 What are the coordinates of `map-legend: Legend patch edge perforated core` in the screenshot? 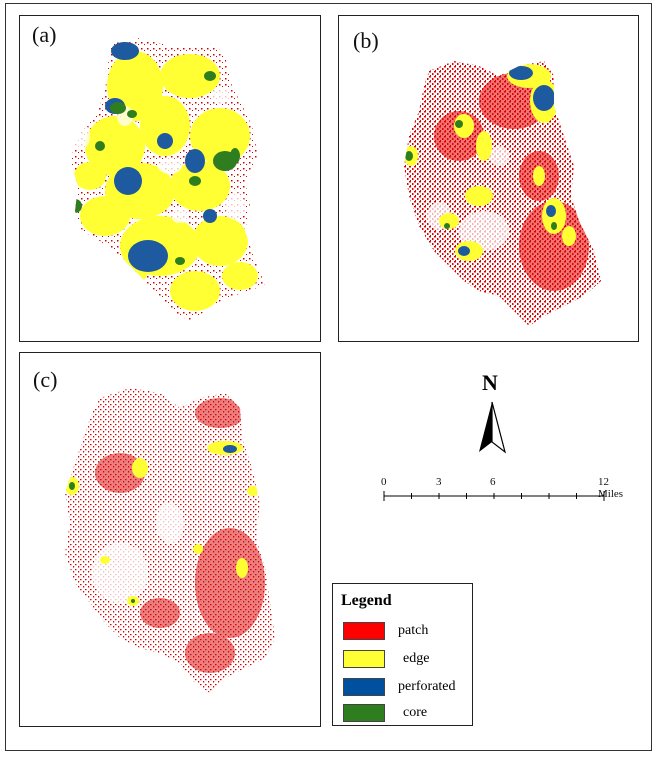 It's located at (402, 654).